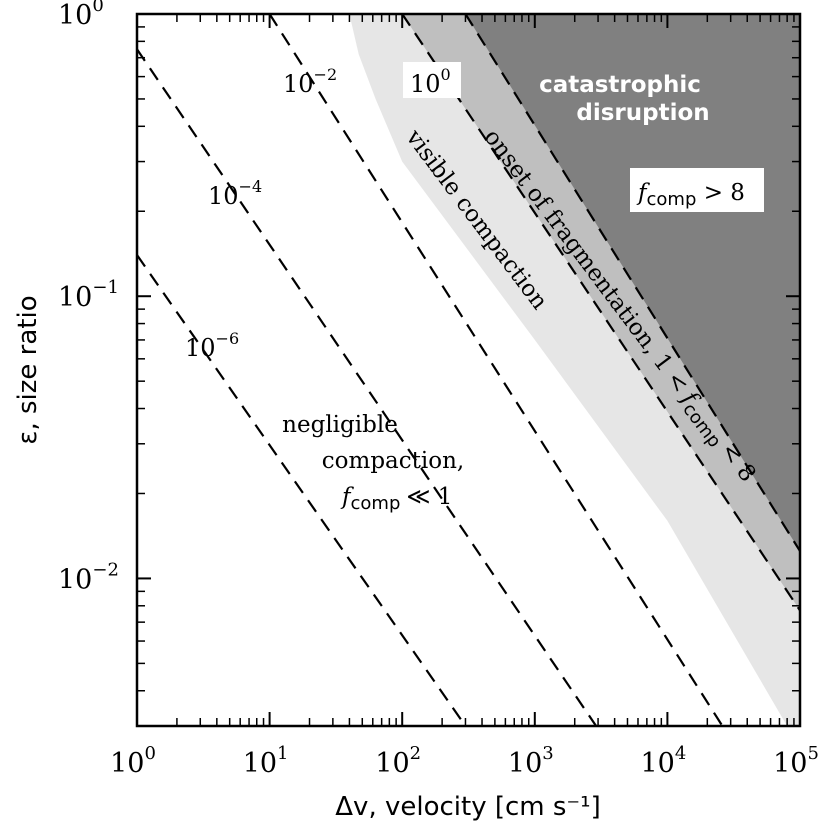 The height and width of the screenshot is (830, 830). Describe the element at coordinates (340, 425) in the screenshot. I see `svg-text: negligible` at that location.